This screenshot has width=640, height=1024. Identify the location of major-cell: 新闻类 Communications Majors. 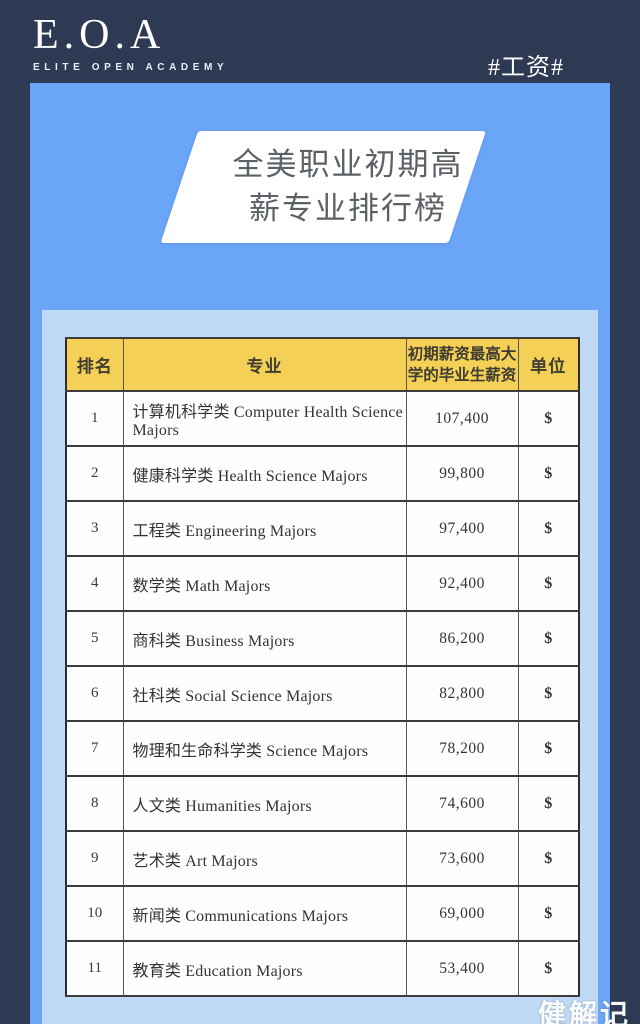
(264, 913).